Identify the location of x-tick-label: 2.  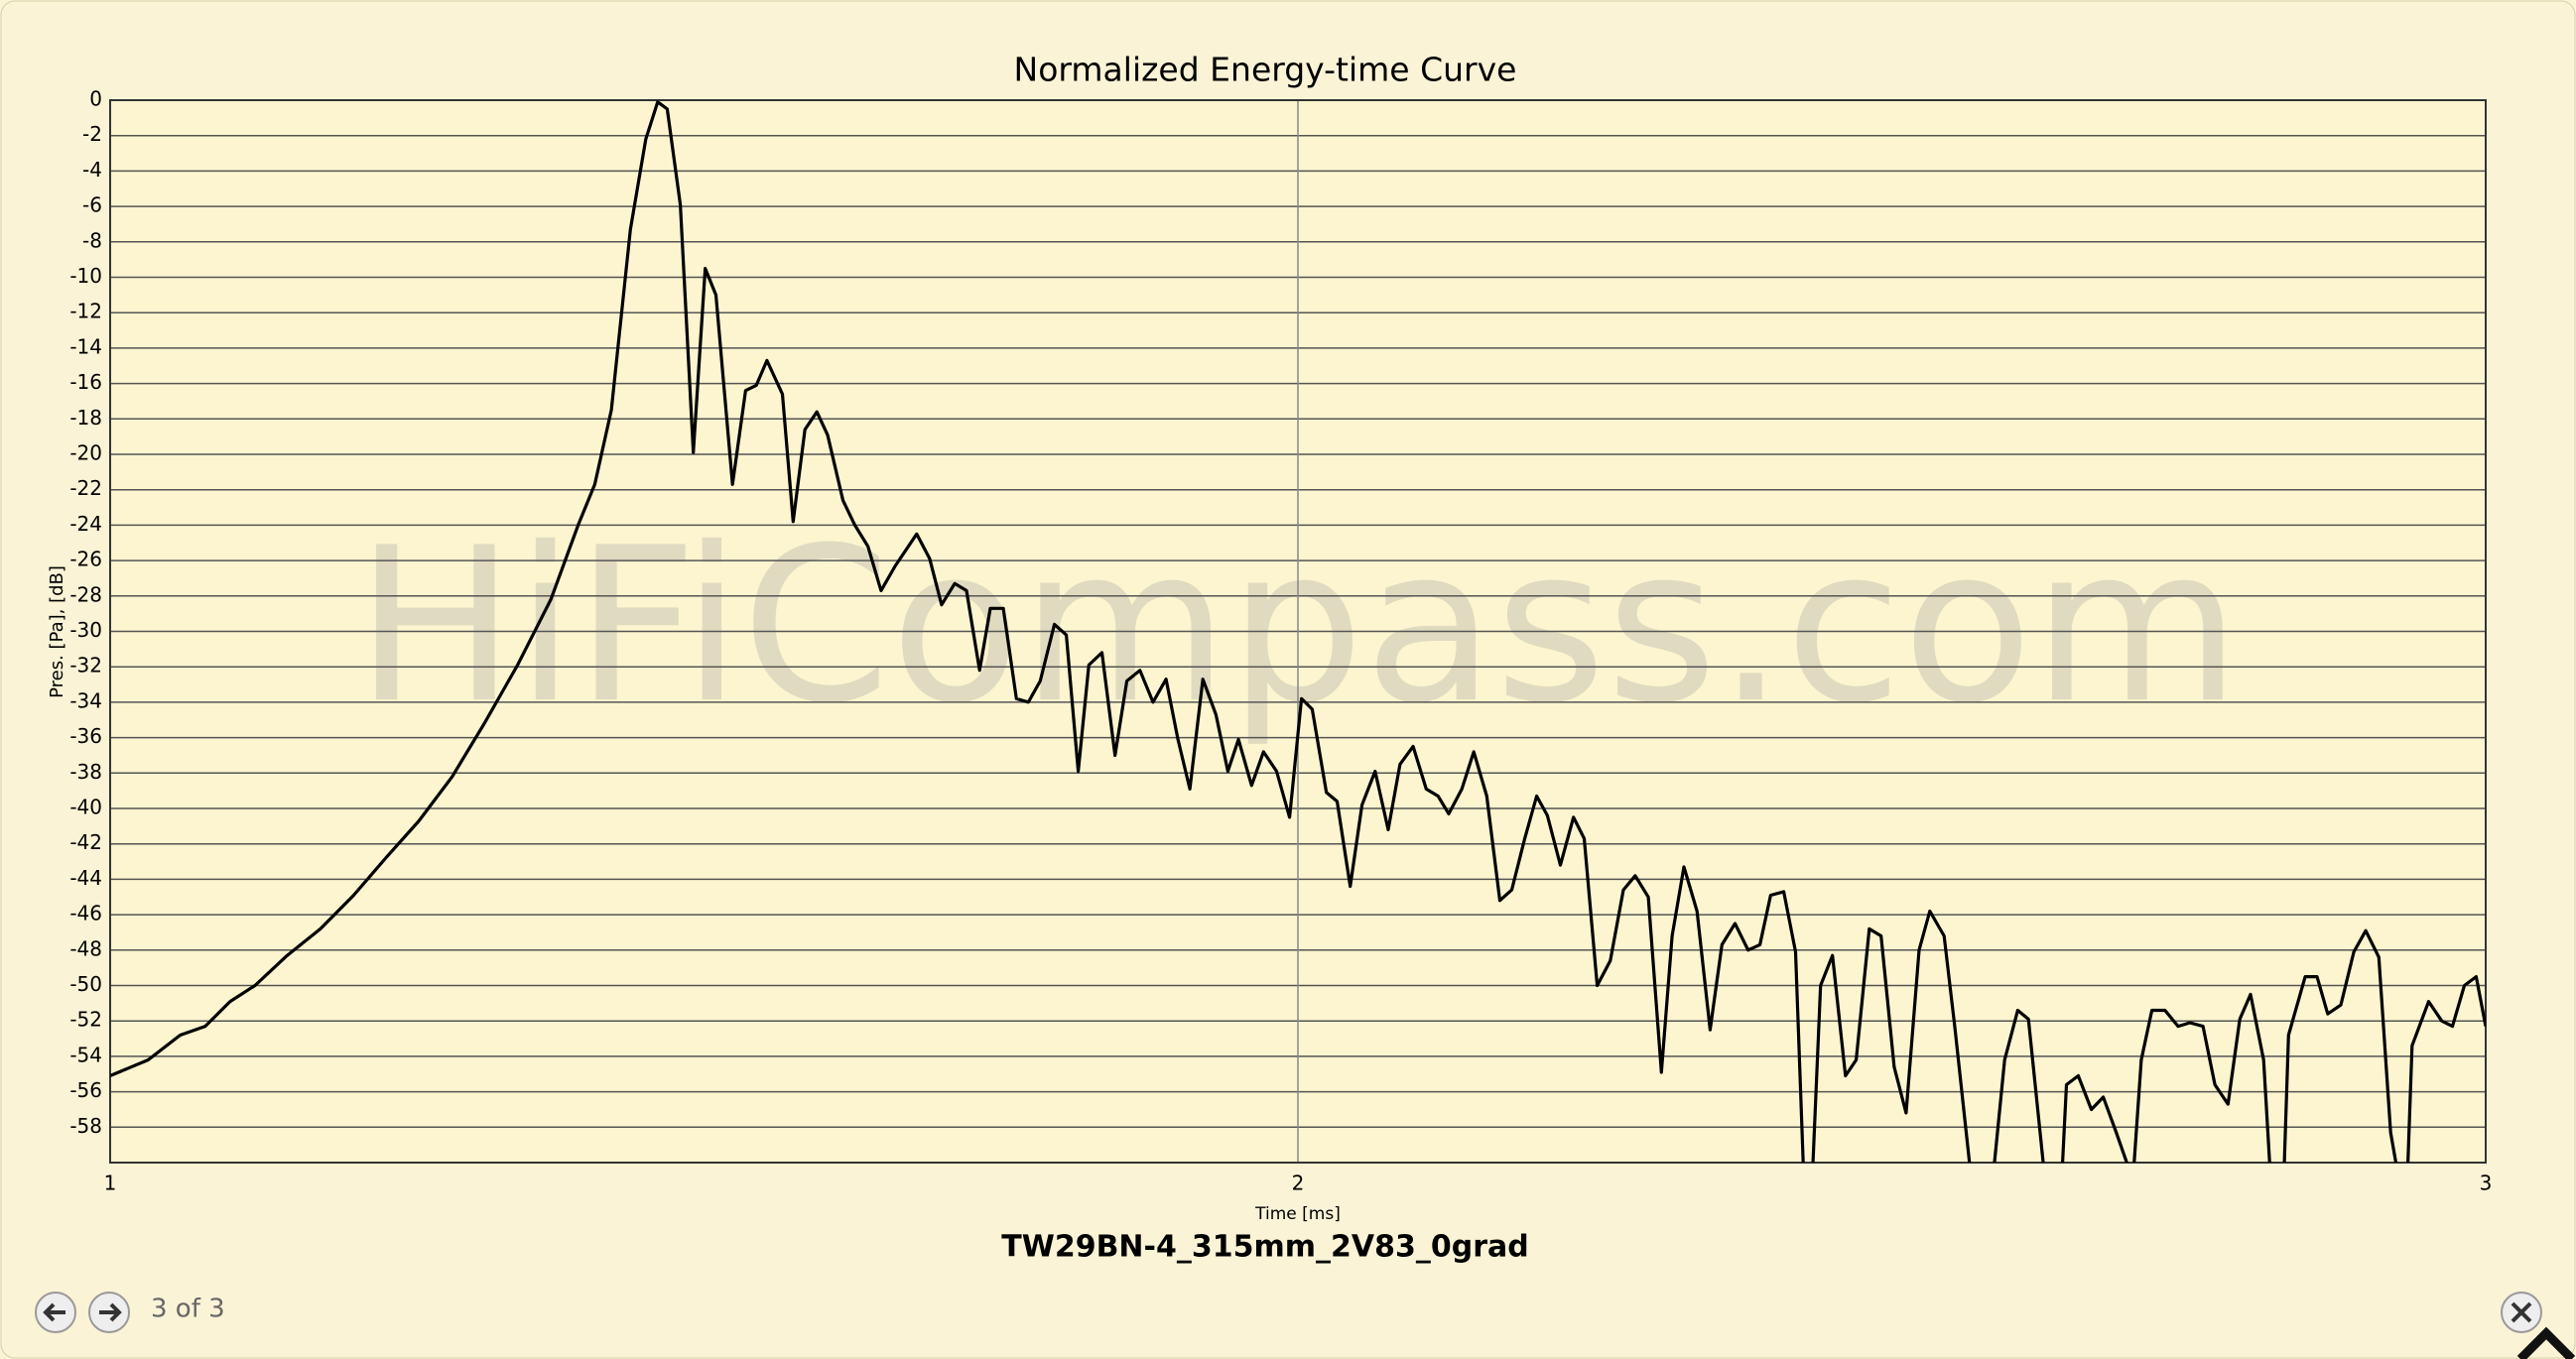
(1298, 1183).